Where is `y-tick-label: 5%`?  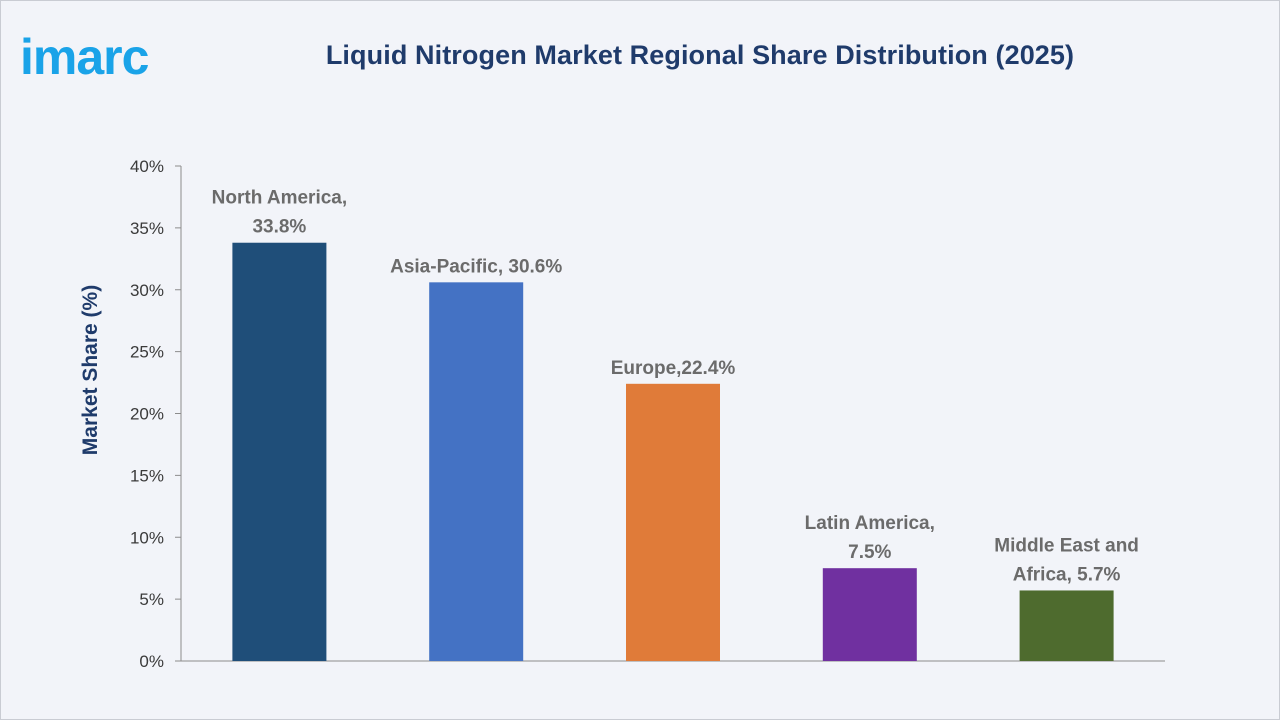 y-tick-label: 5% is located at coordinates (151, 599).